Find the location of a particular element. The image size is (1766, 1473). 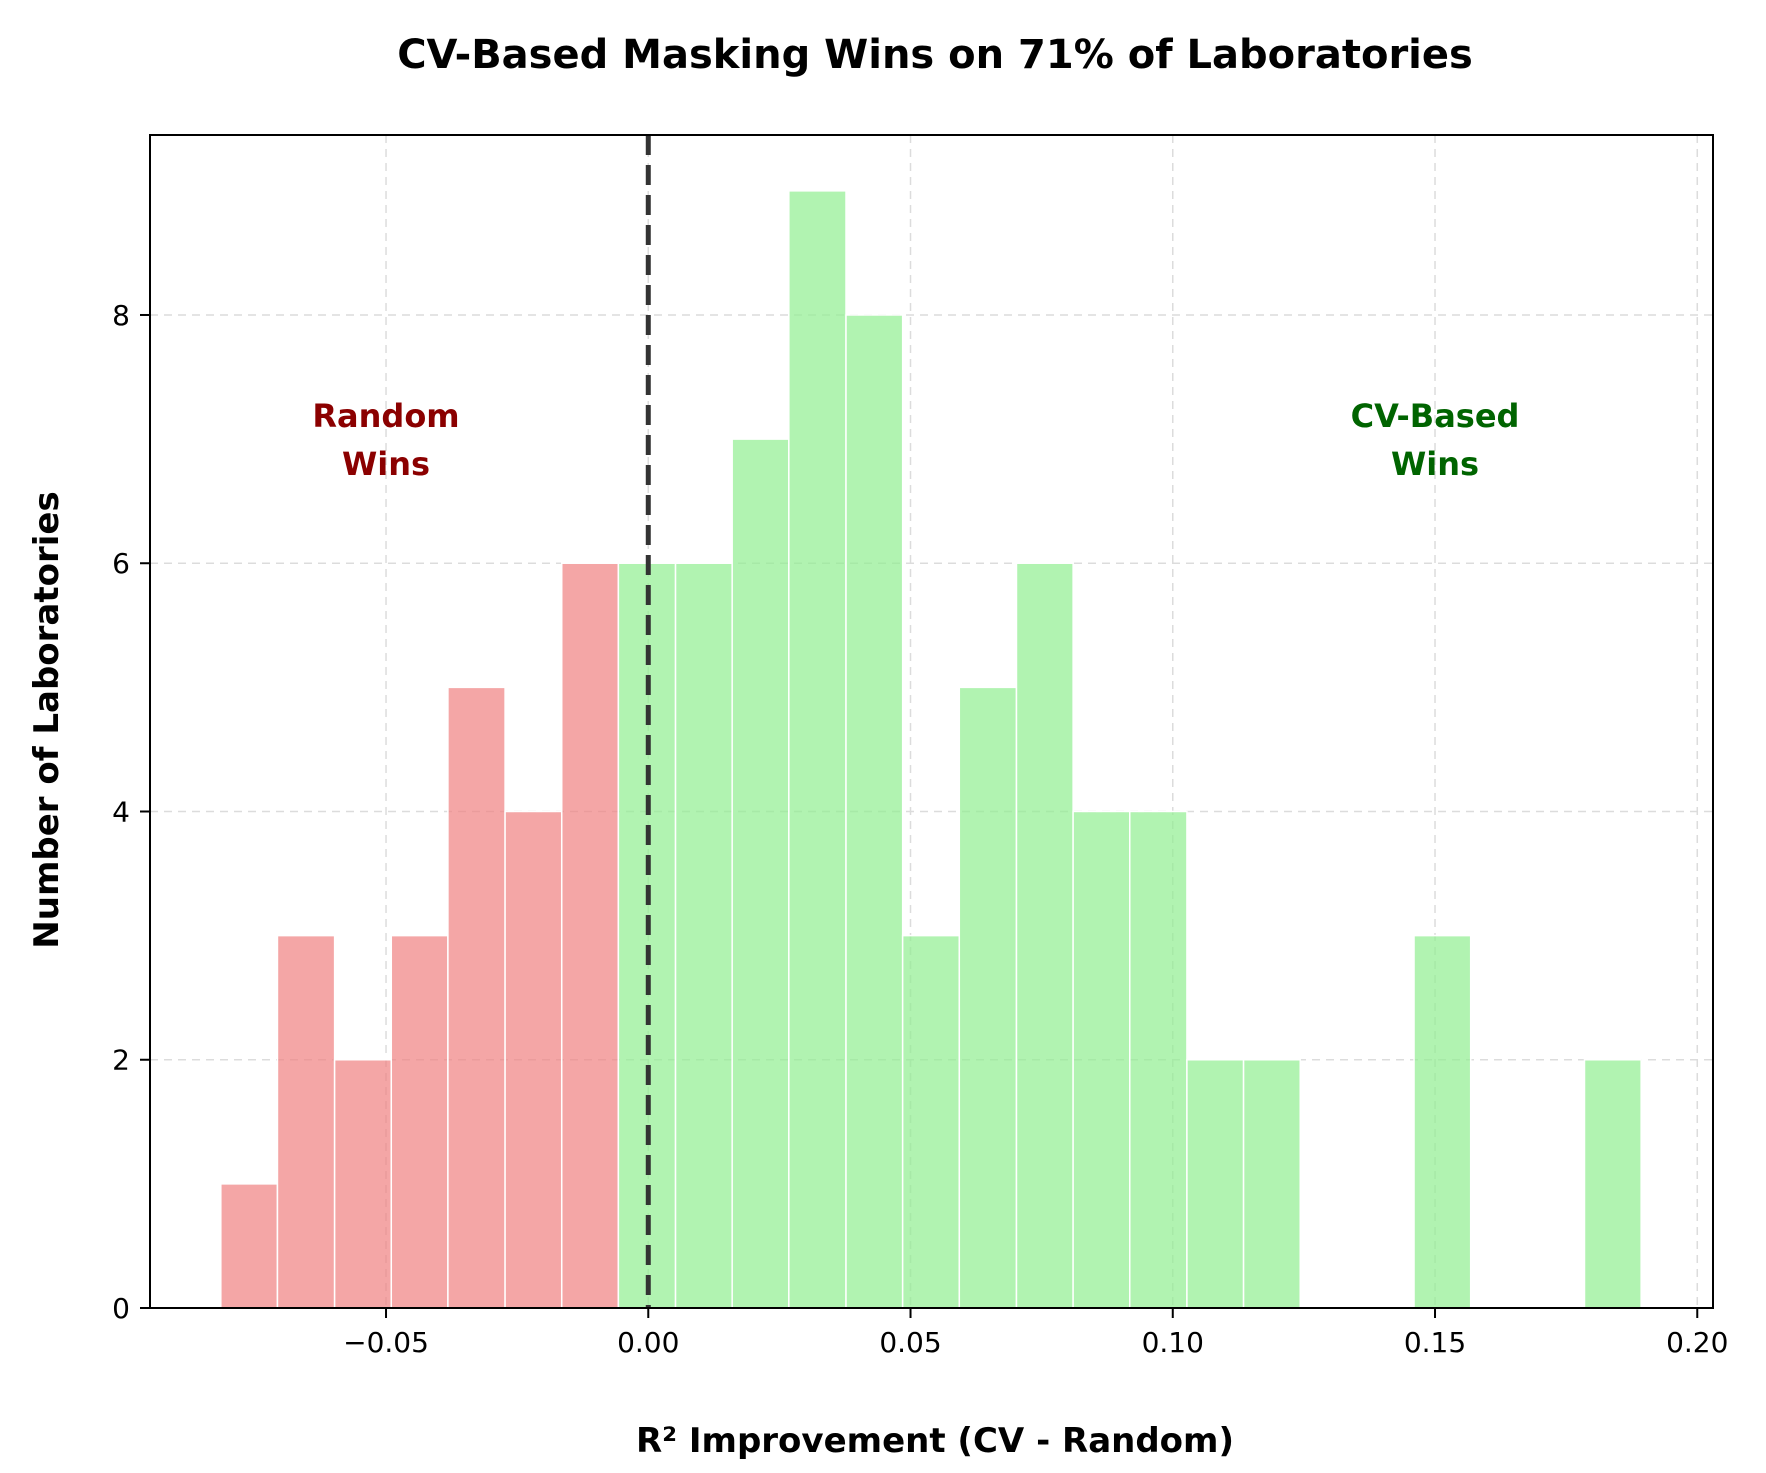

y-tick-label: 0 is located at coordinates (121, 1308).